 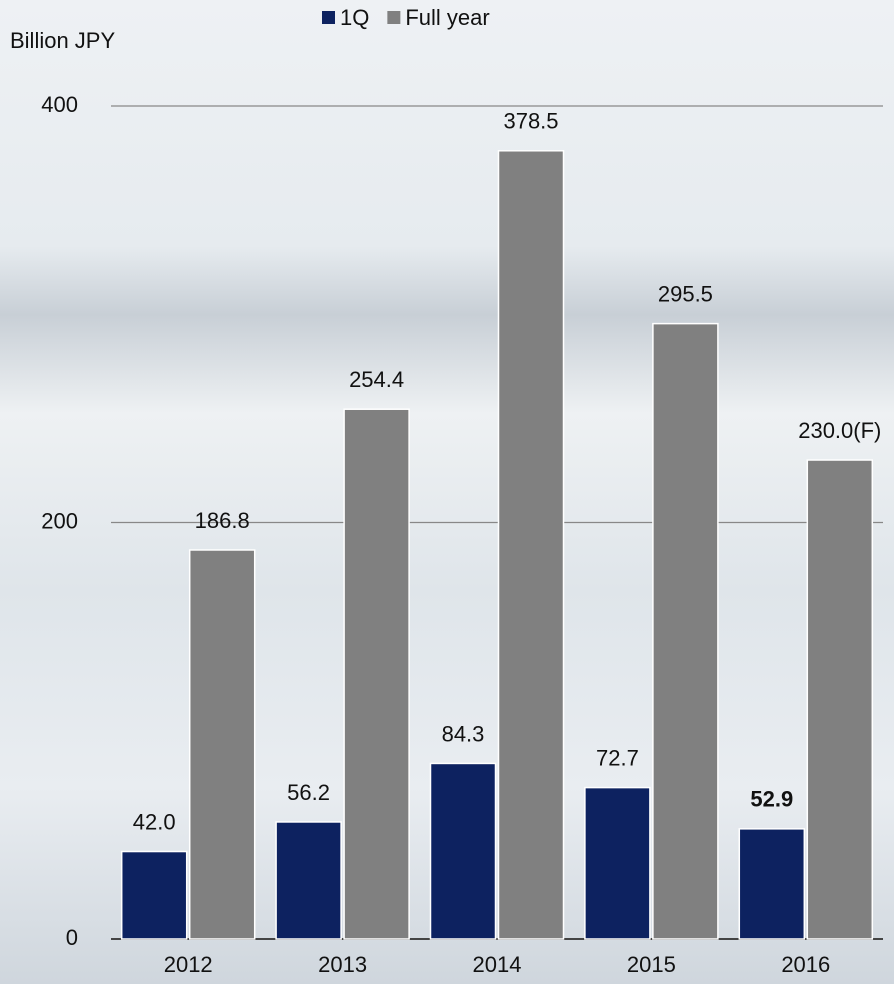 What do you see at coordinates (805, 964) in the screenshot?
I see `x-tick-label: 2016` at bounding box center [805, 964].